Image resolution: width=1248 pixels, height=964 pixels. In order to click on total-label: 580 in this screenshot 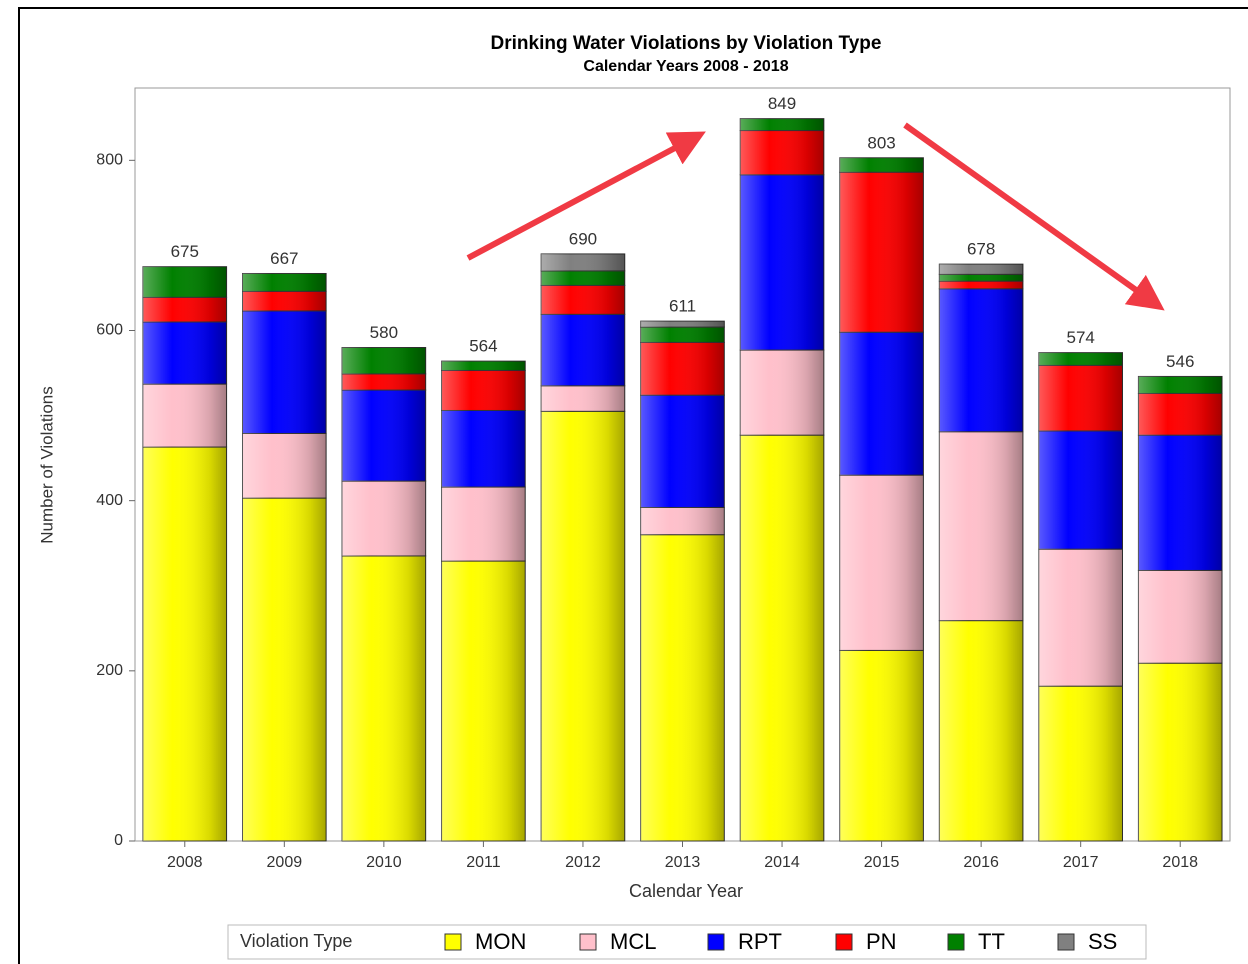, I will do `click(384, 332)`.